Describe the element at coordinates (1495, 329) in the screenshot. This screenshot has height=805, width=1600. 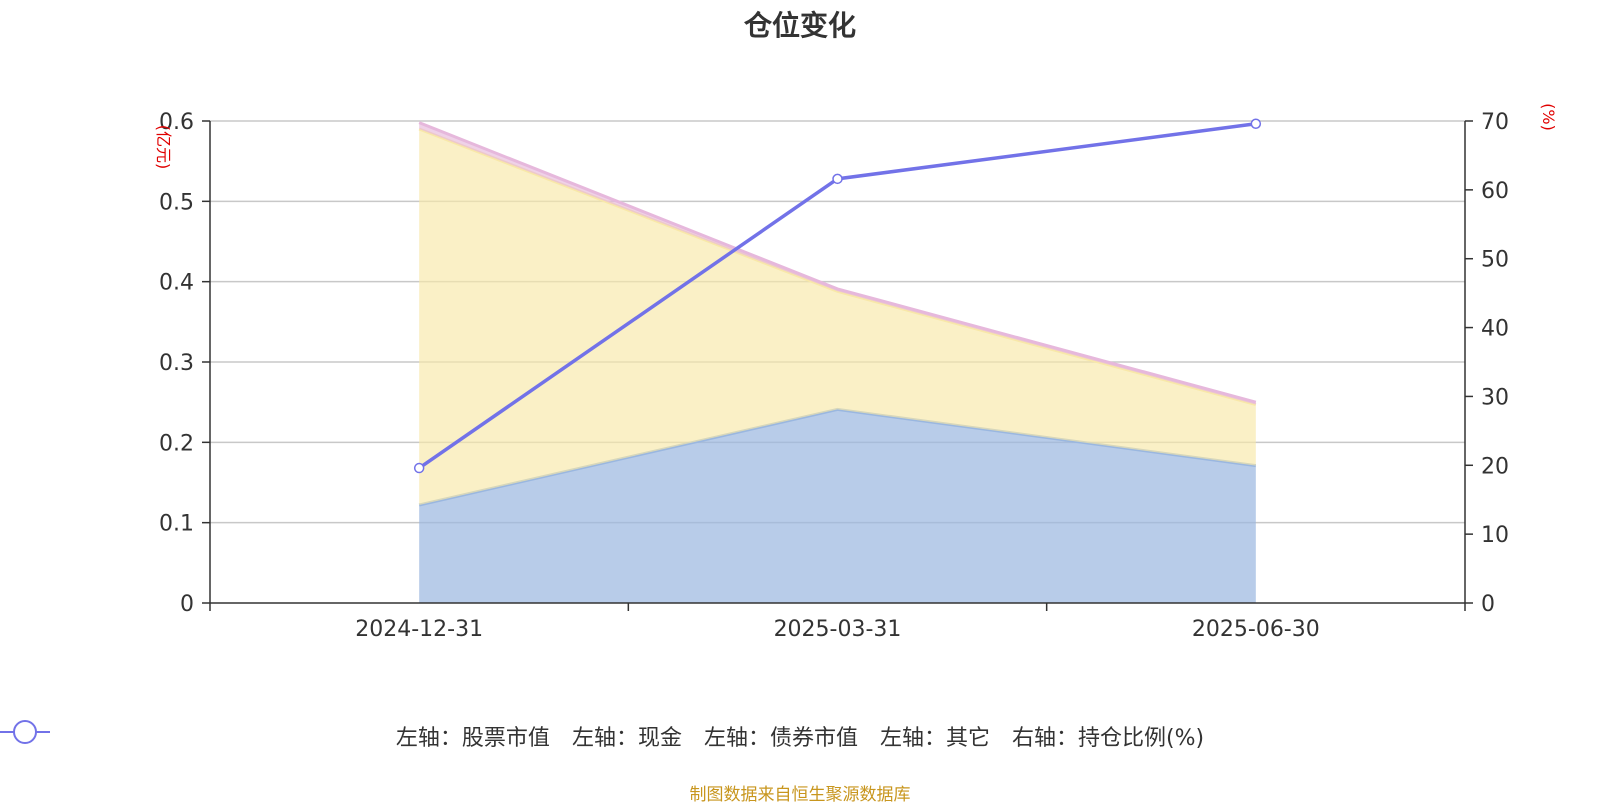
I see `right-axis-tick-label: 40` at that location.